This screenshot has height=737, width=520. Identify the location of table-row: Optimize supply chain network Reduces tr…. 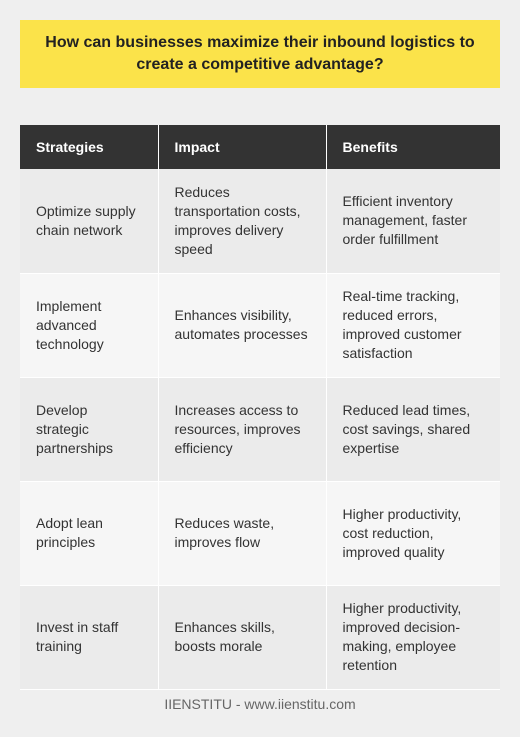
(260, 221).